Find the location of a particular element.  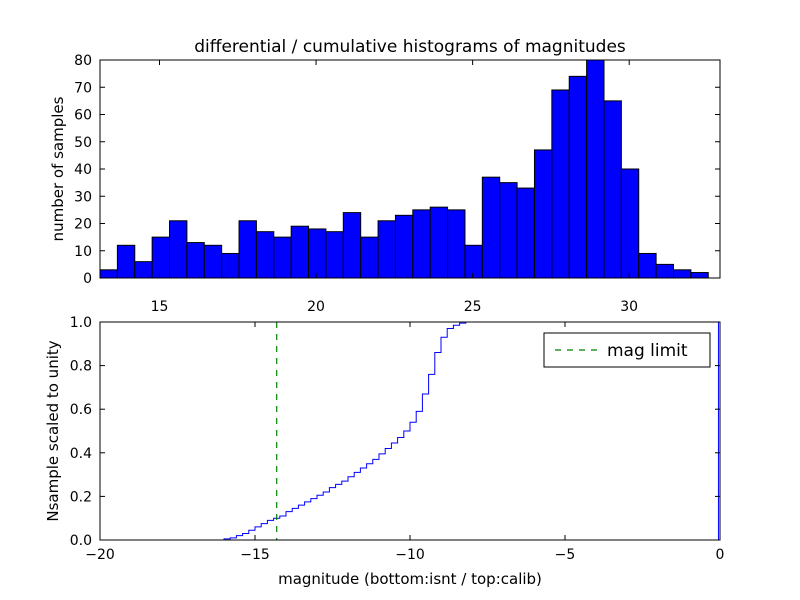

y-tick-label: 40 is located at coordinates (83, 170).